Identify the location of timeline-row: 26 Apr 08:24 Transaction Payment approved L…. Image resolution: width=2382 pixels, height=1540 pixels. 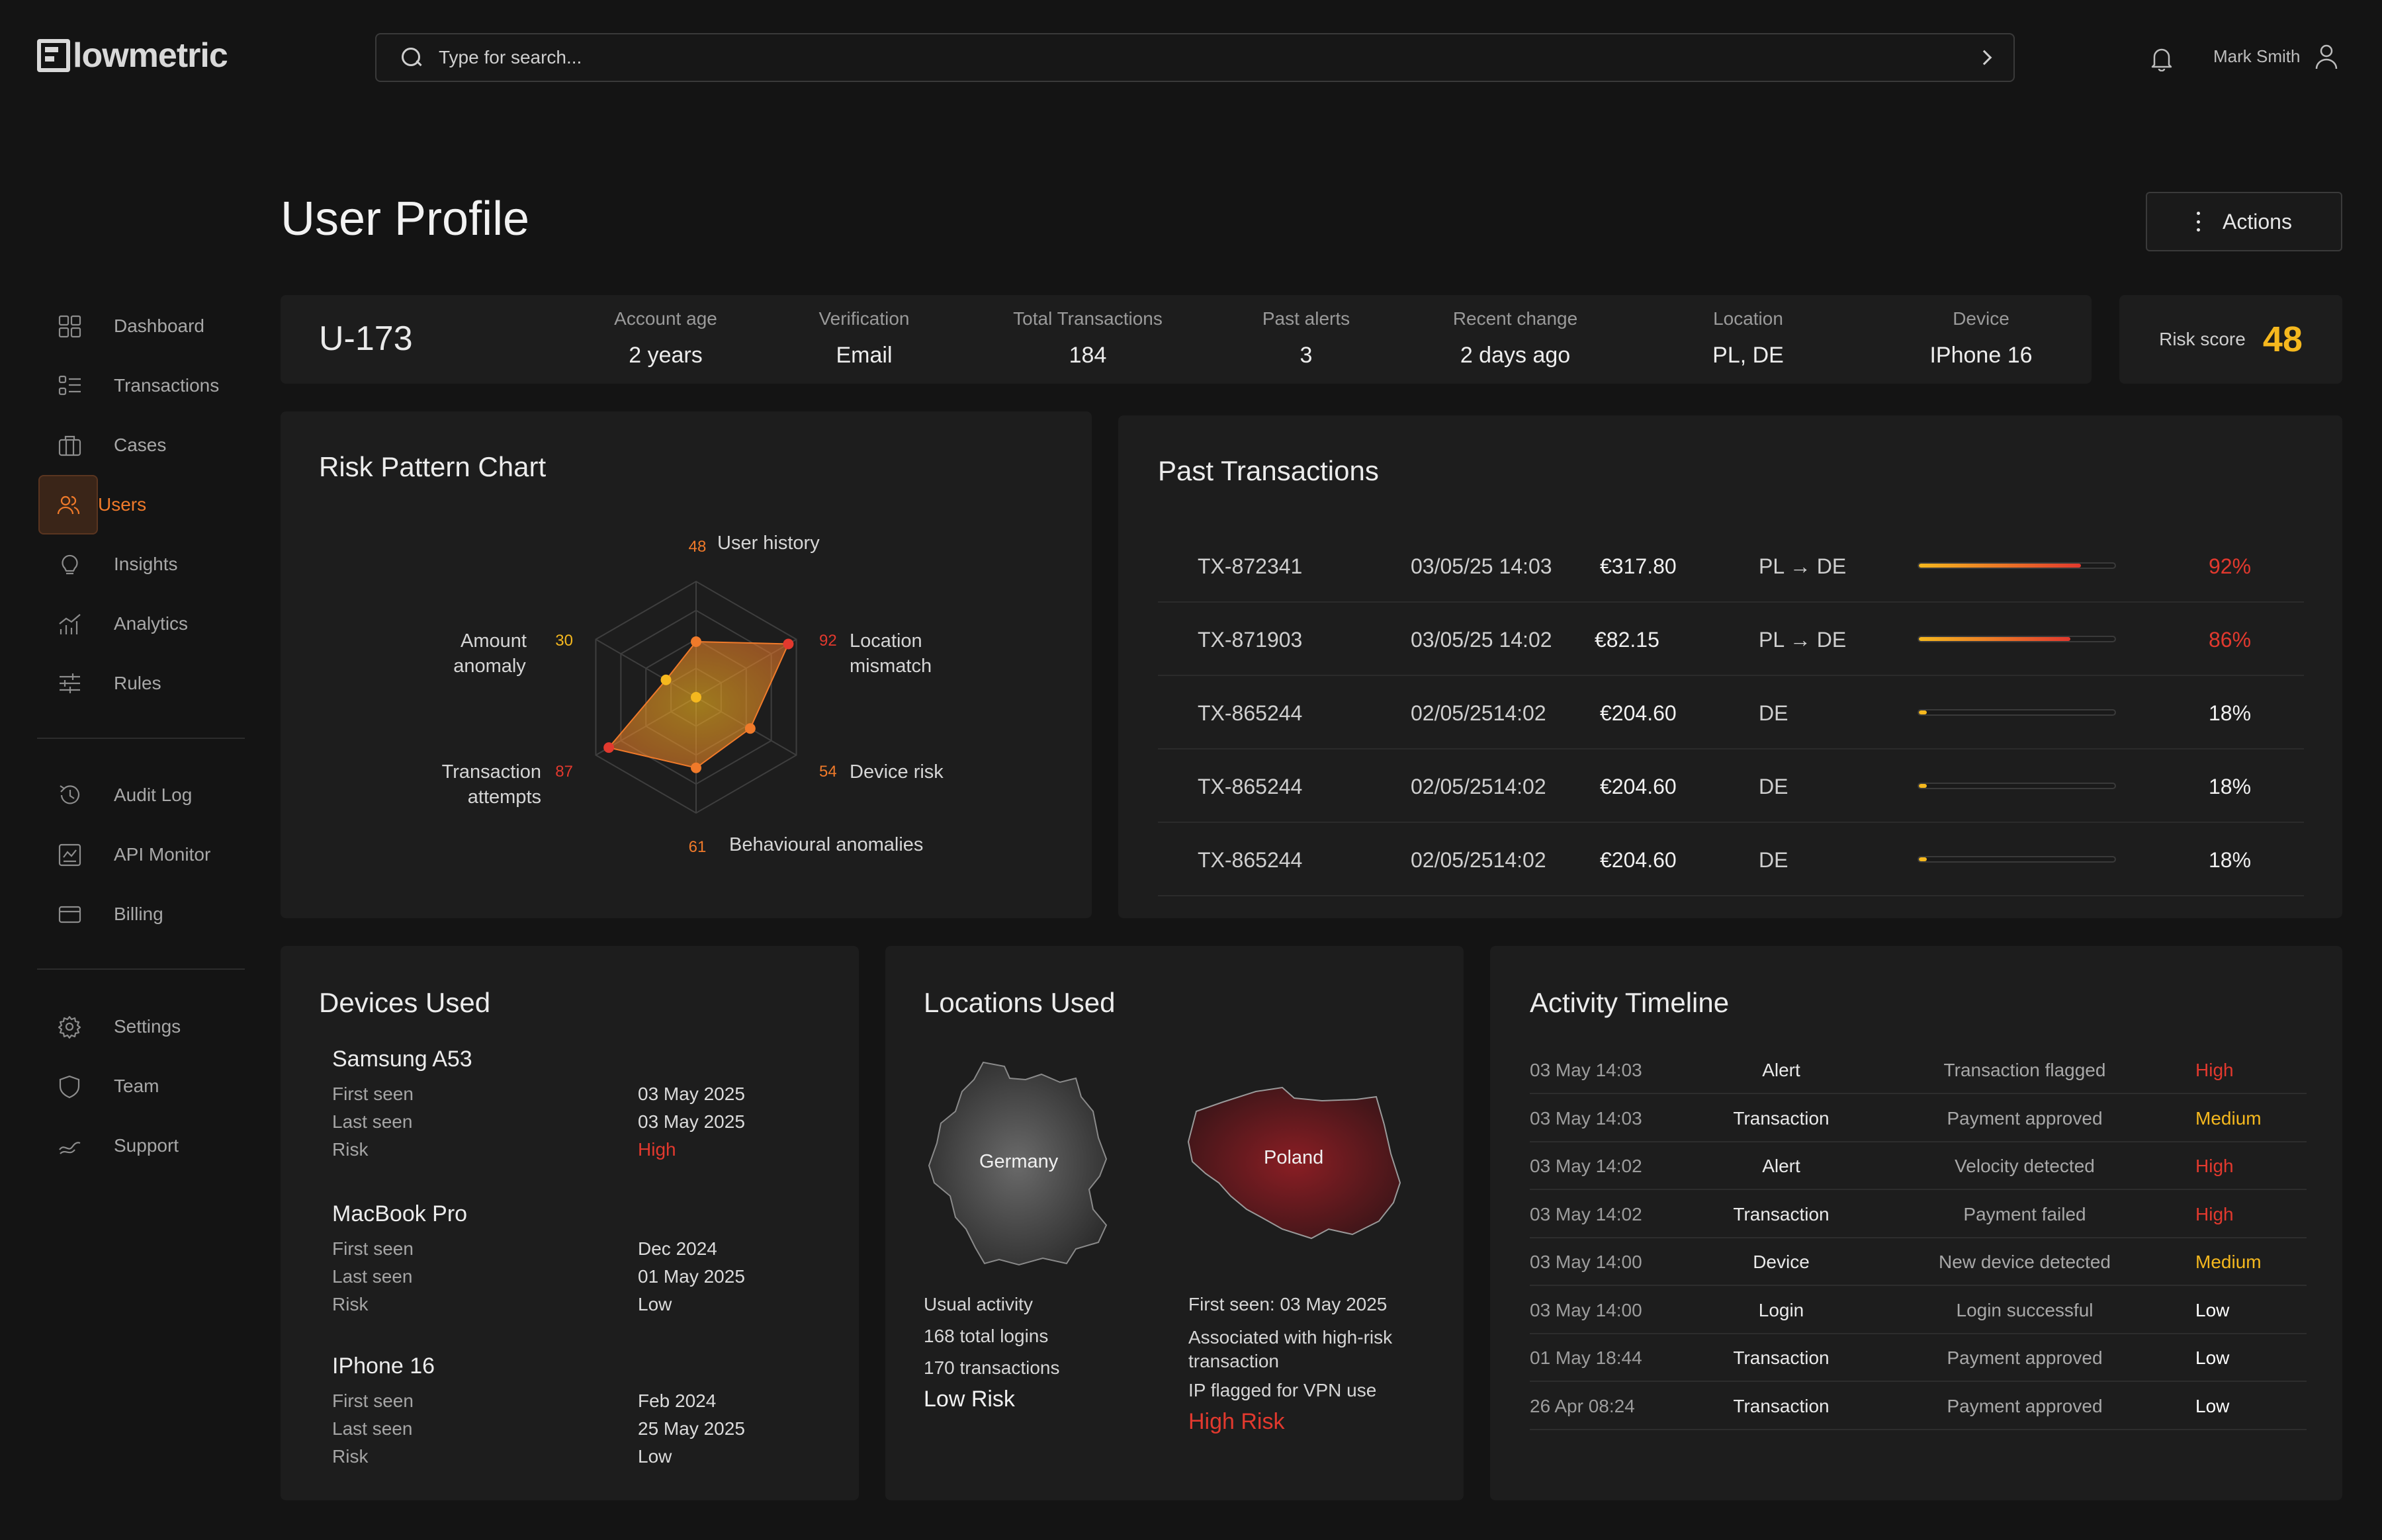
(1918, 1406).